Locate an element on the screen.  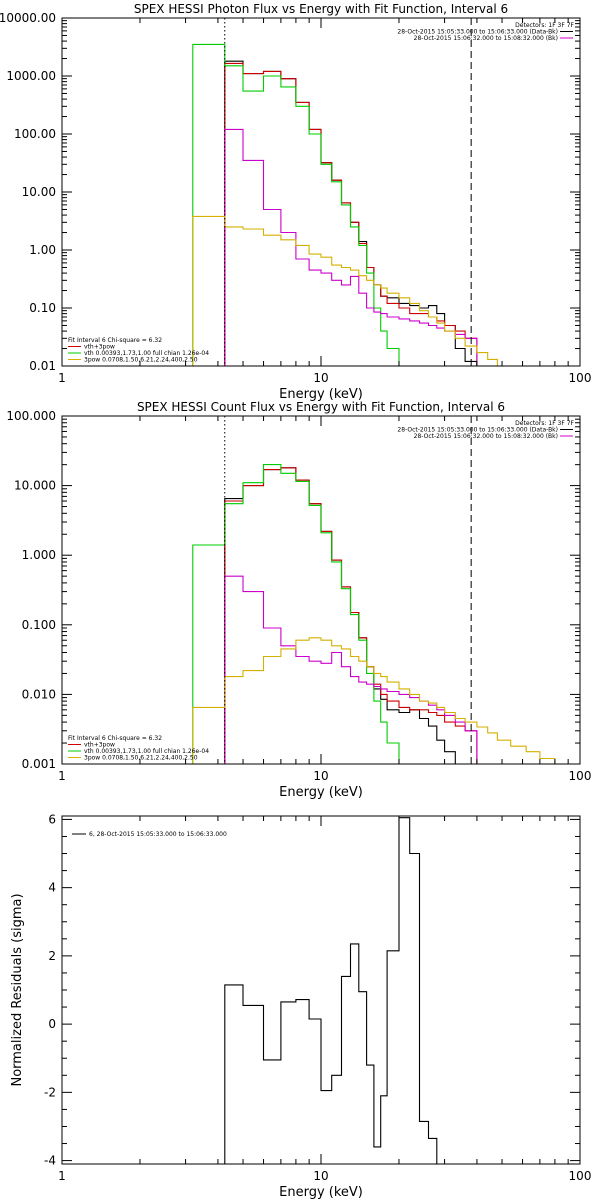
y-tick-label: -4 is located at coordinates (50, 1161).